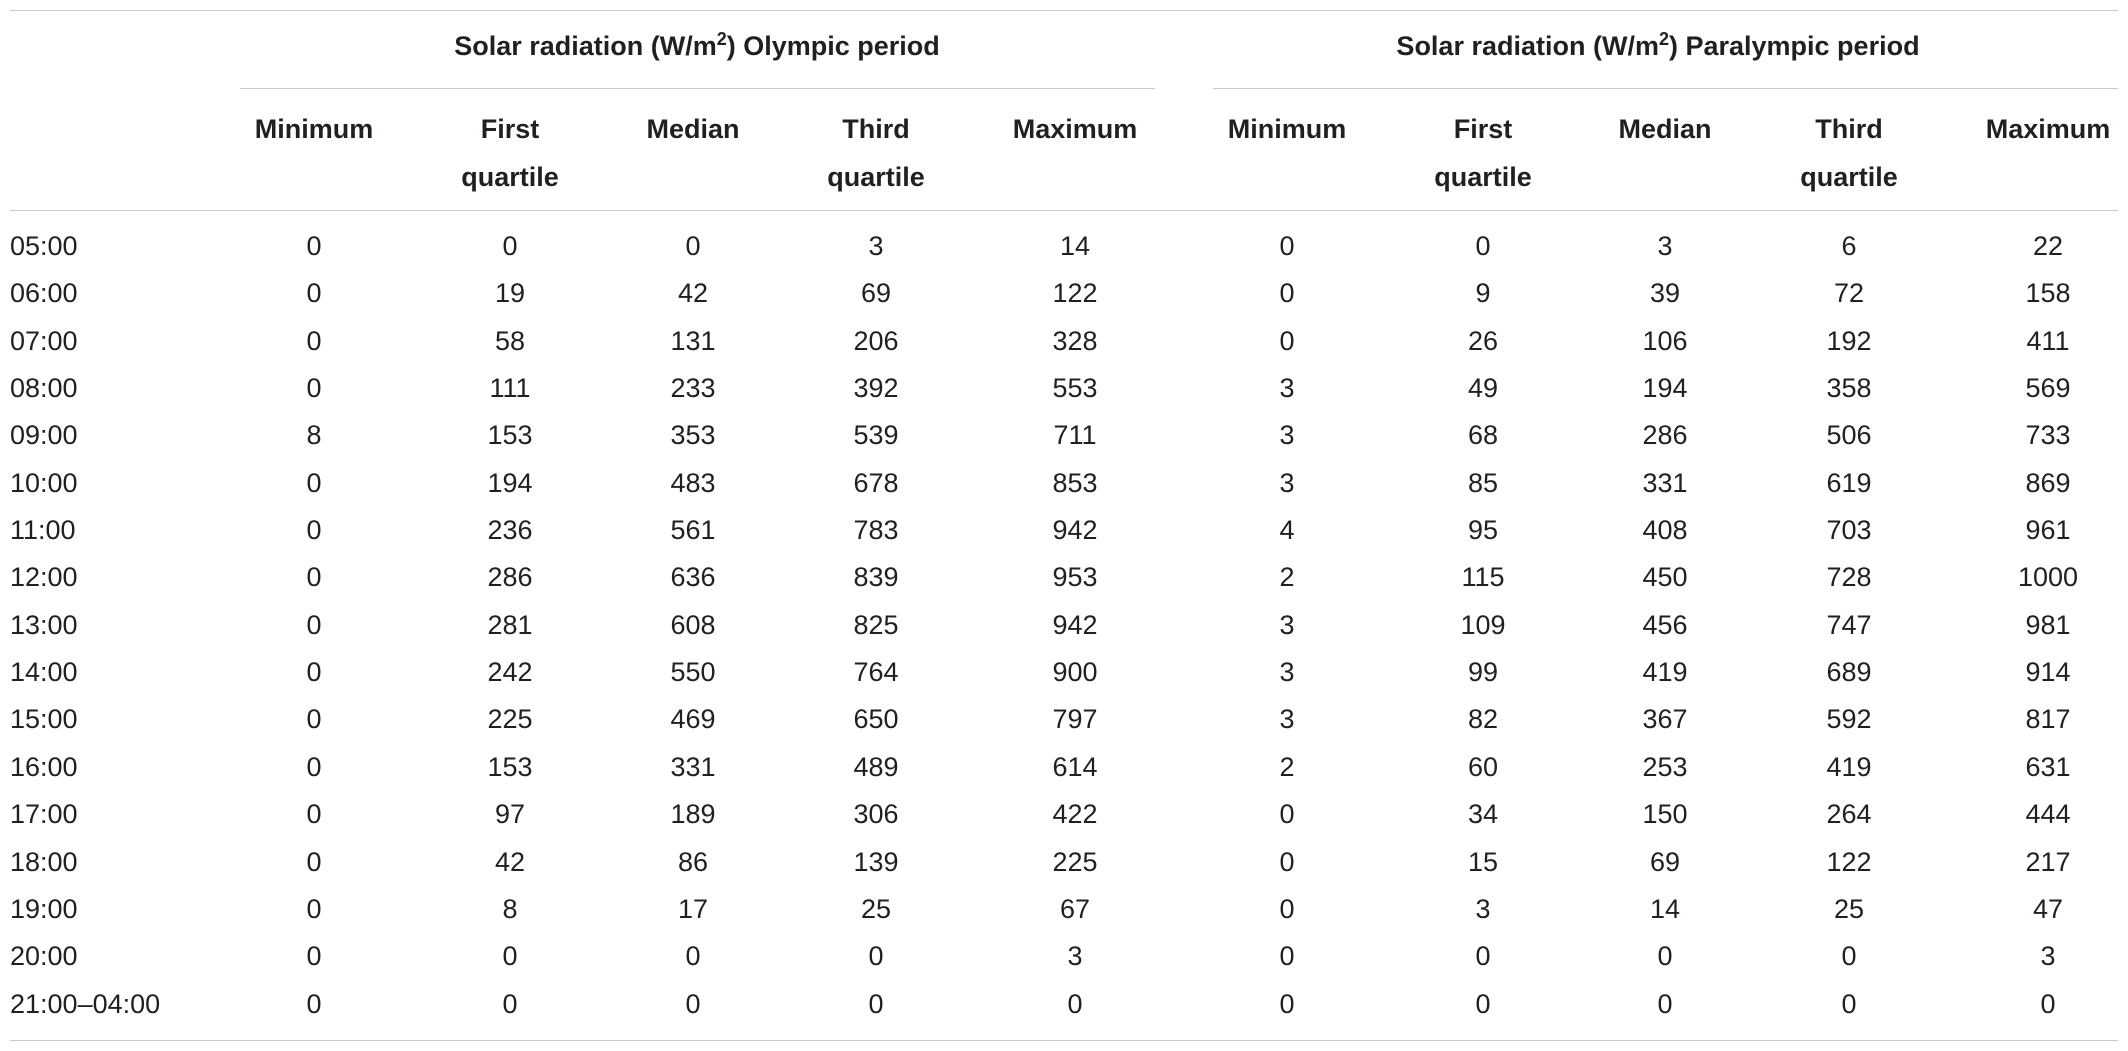  What do you see at coordinates (876, 719) in the screenshot?
I see `table-cell: 650` at bounding box center [876, 719].